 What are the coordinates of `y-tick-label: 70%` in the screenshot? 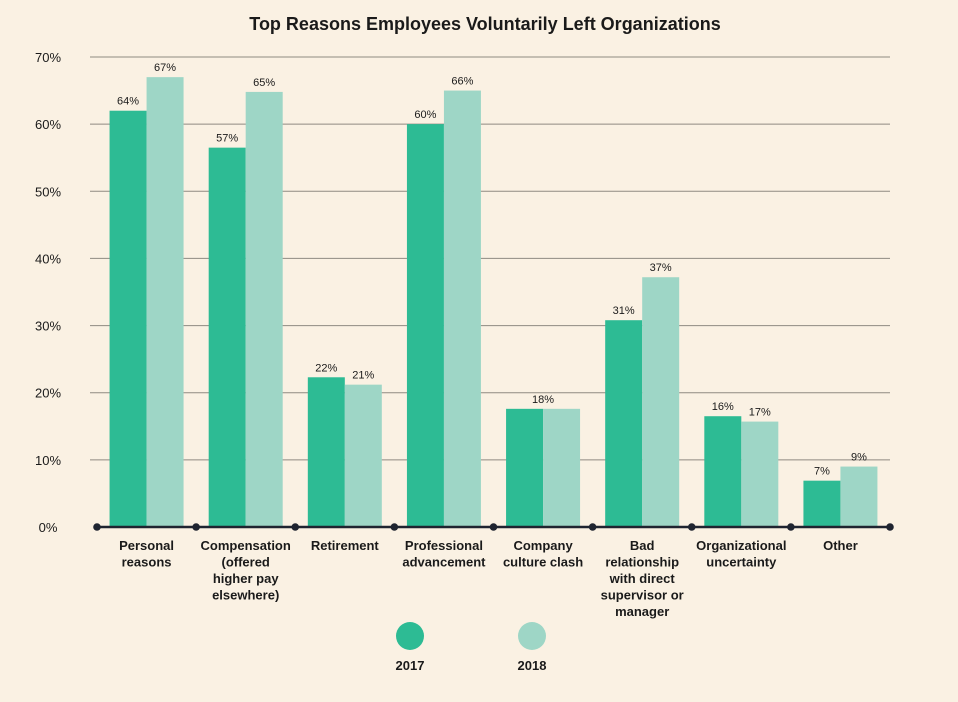 It's located at (48, 57).